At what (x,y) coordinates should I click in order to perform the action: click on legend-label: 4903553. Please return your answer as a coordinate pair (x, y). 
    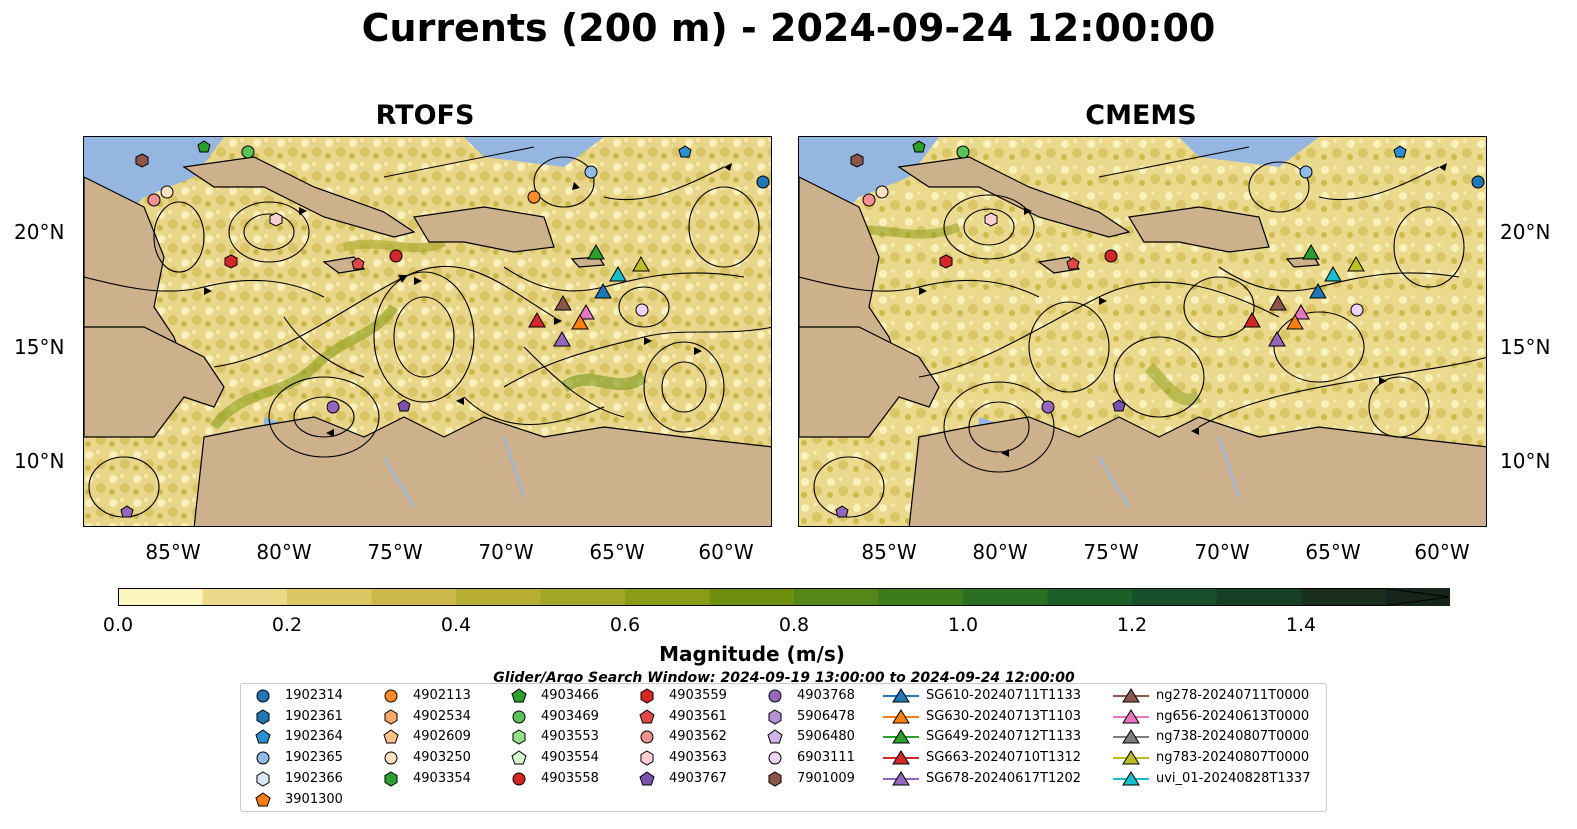
    Looking at the image, I should click on (570, 737).